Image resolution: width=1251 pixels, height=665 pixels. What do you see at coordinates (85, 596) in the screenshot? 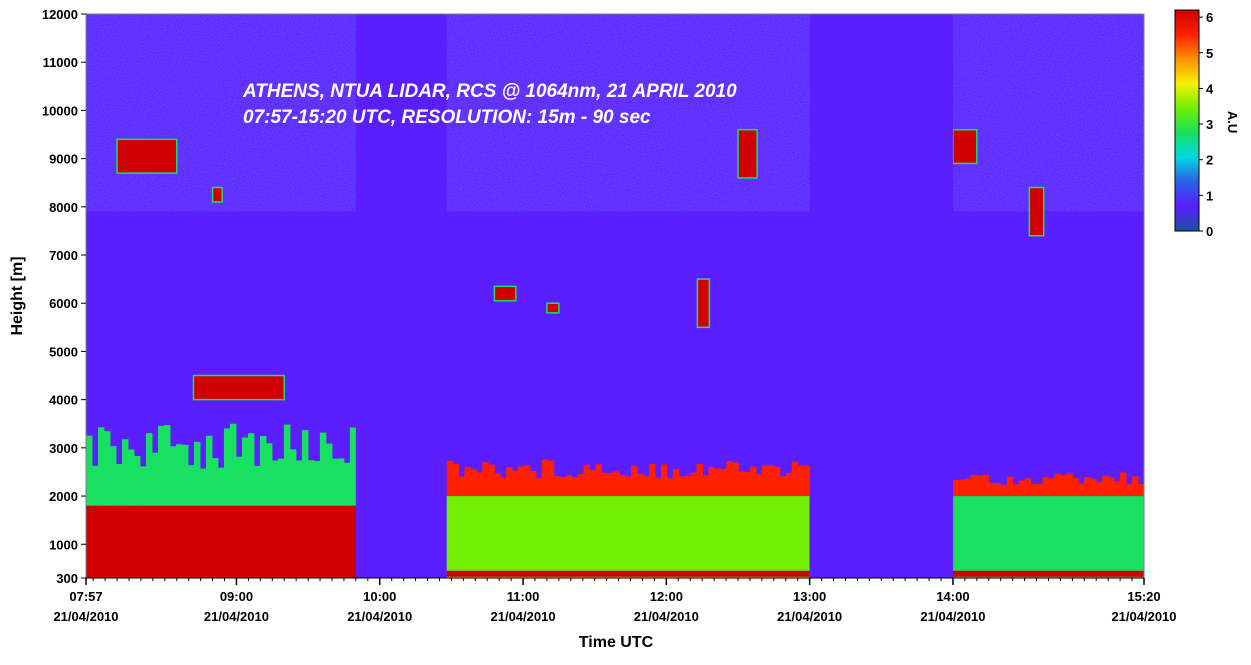
I see `x-tick-time: 07:57` at bounding box center [85, 596].